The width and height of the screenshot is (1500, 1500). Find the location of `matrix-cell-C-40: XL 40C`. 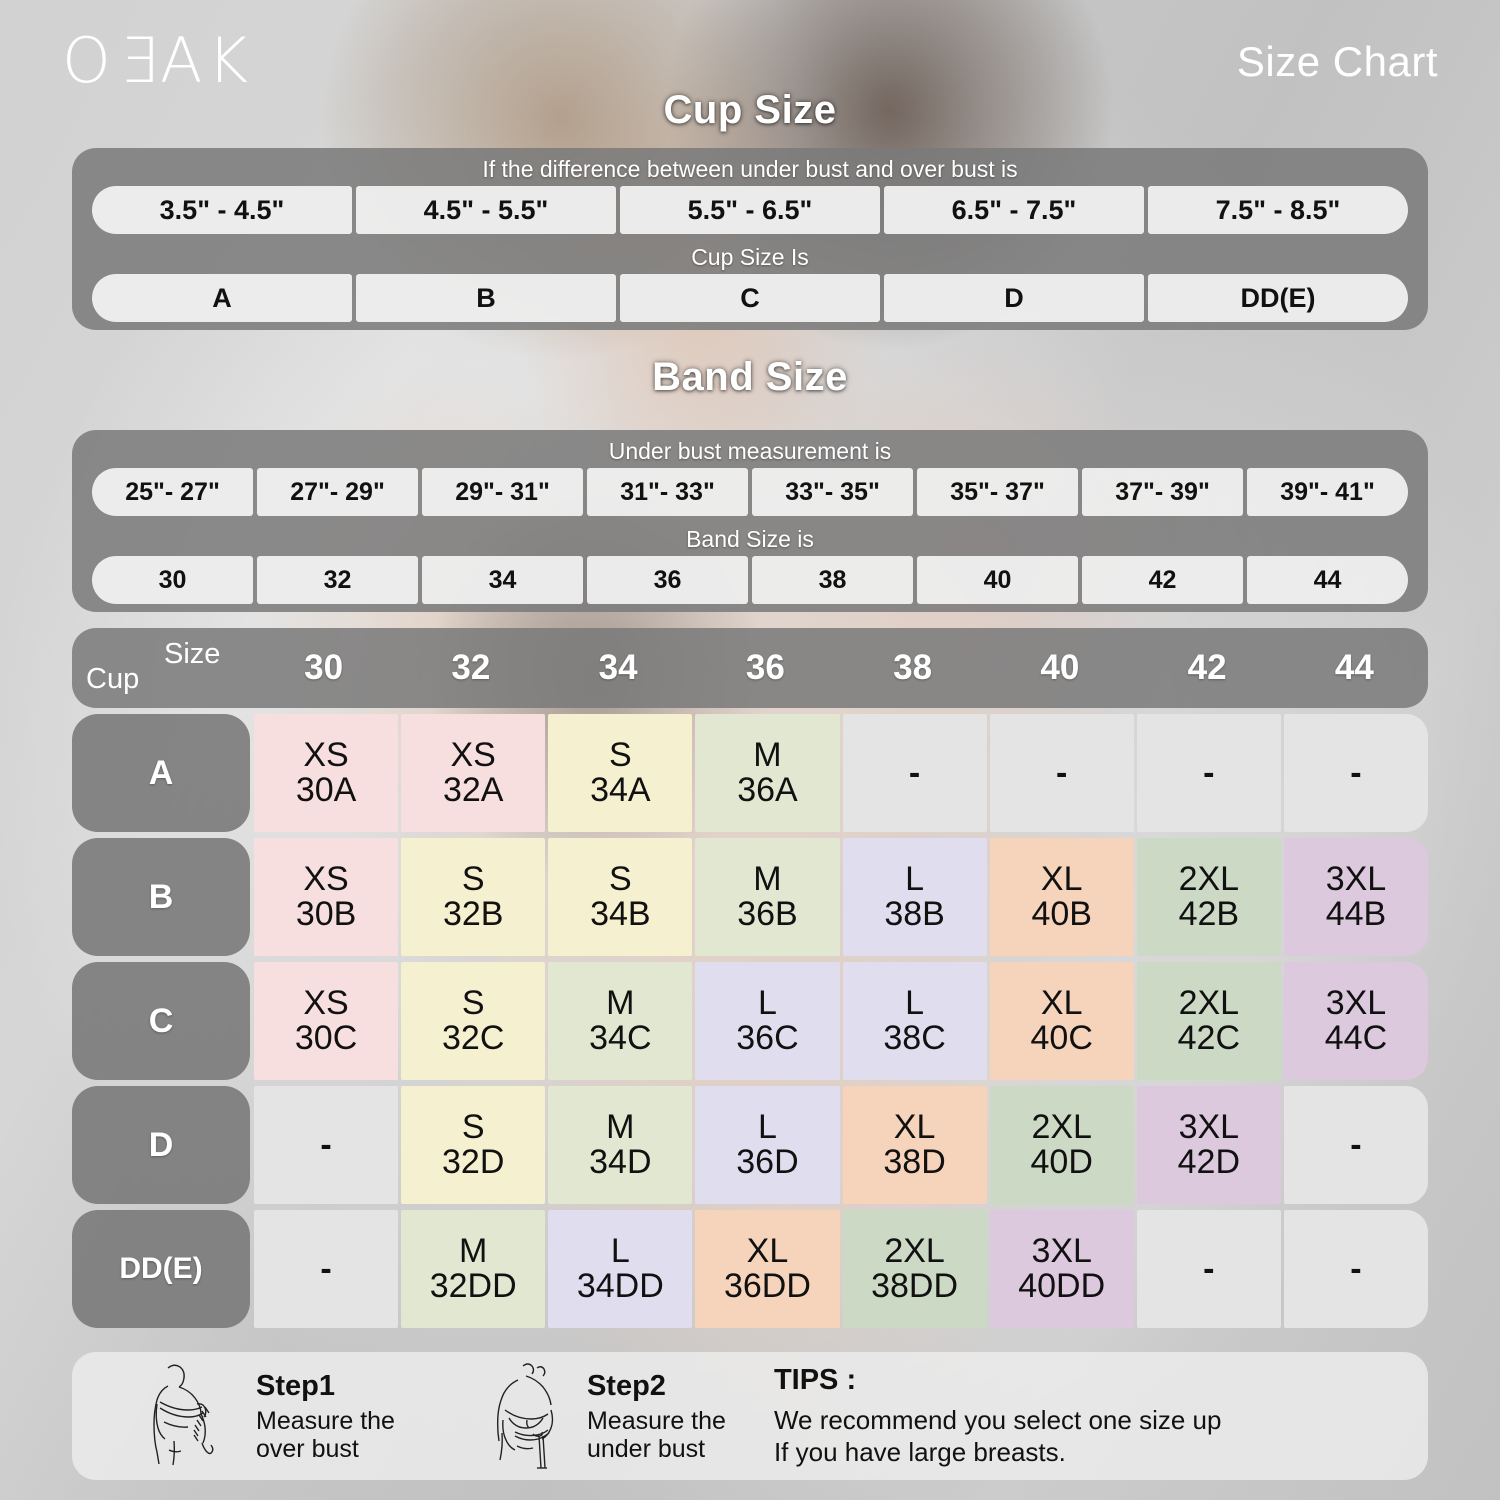

matrix-cell-C-40: XL 40C is located at coordinates (1061, 1021).